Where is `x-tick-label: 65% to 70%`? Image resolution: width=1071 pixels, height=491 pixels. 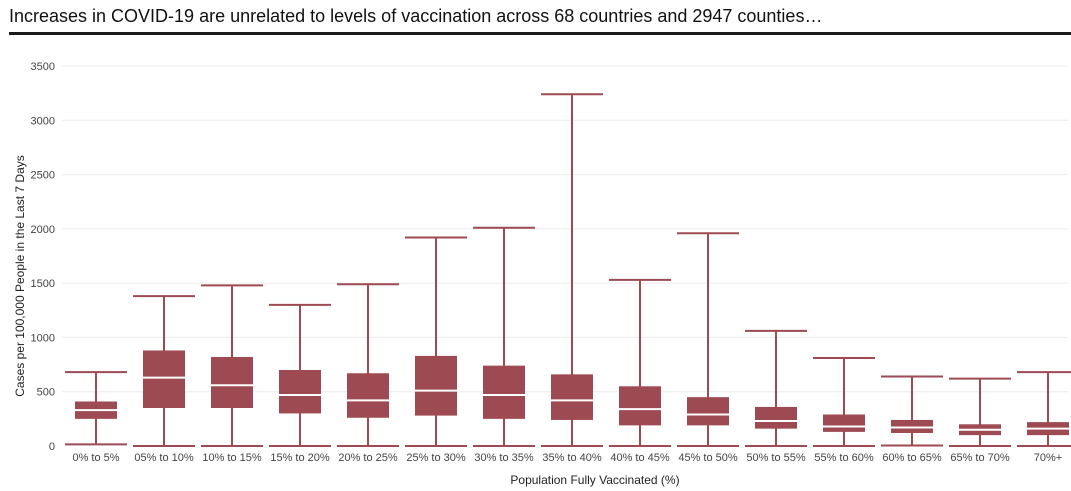 x-tick-label: 65% to 70% is located at coordinates (980, 458).